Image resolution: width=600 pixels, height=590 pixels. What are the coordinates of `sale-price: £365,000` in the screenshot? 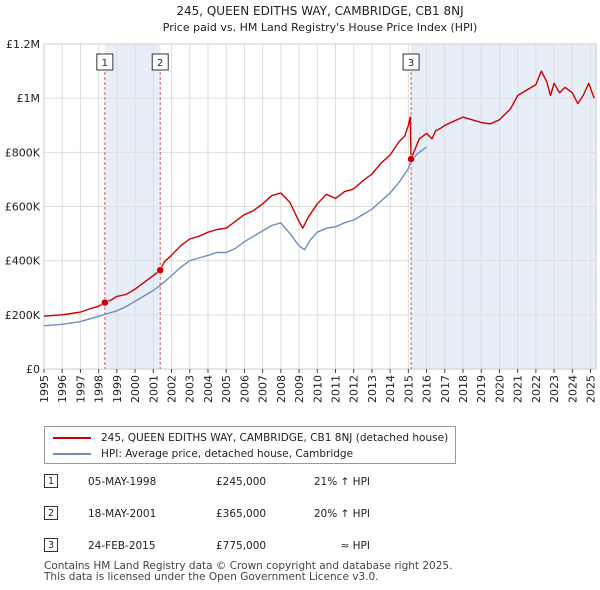 It's located at (241, 514).